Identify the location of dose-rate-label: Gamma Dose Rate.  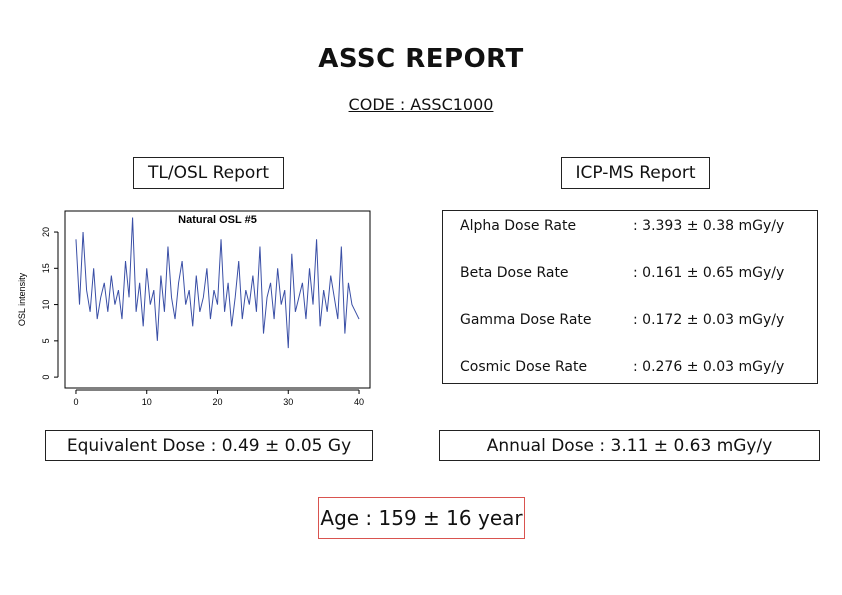
(526, 320).